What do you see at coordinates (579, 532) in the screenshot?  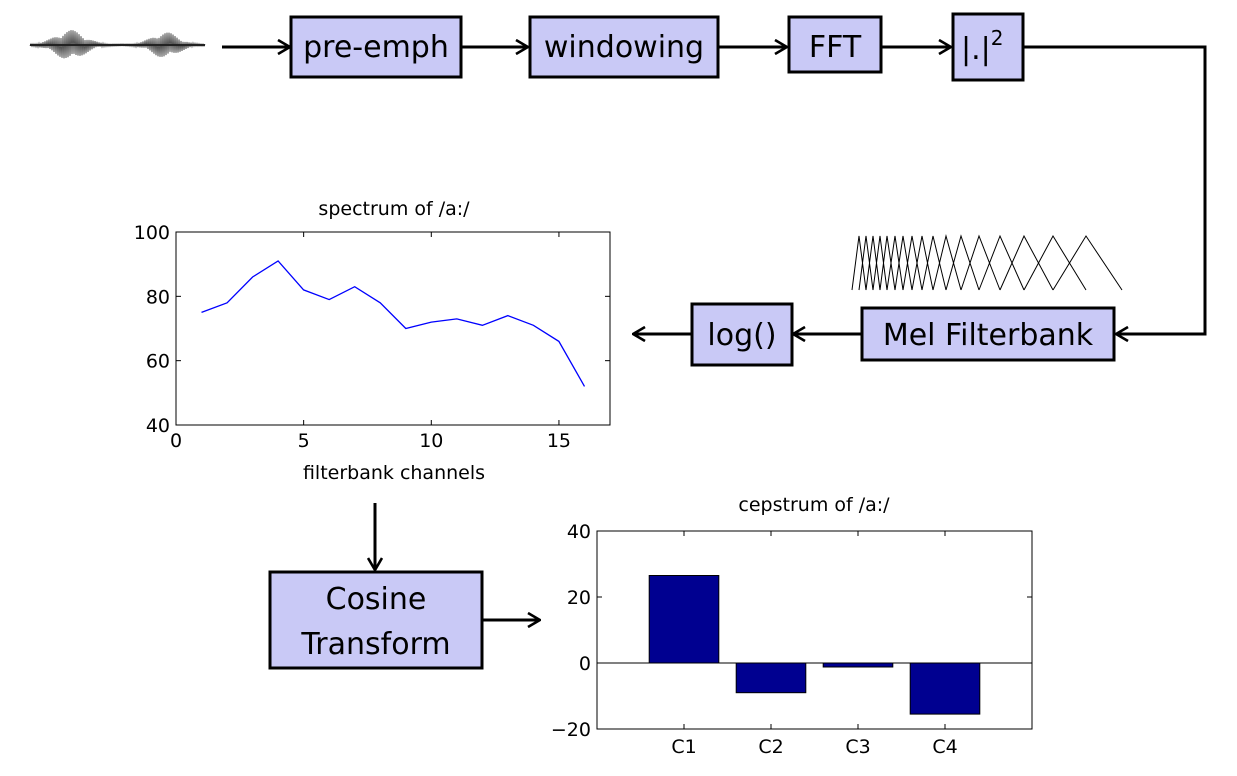 I see `cepstrum-y-tick-label: 40` at bounding box center [579, 532].